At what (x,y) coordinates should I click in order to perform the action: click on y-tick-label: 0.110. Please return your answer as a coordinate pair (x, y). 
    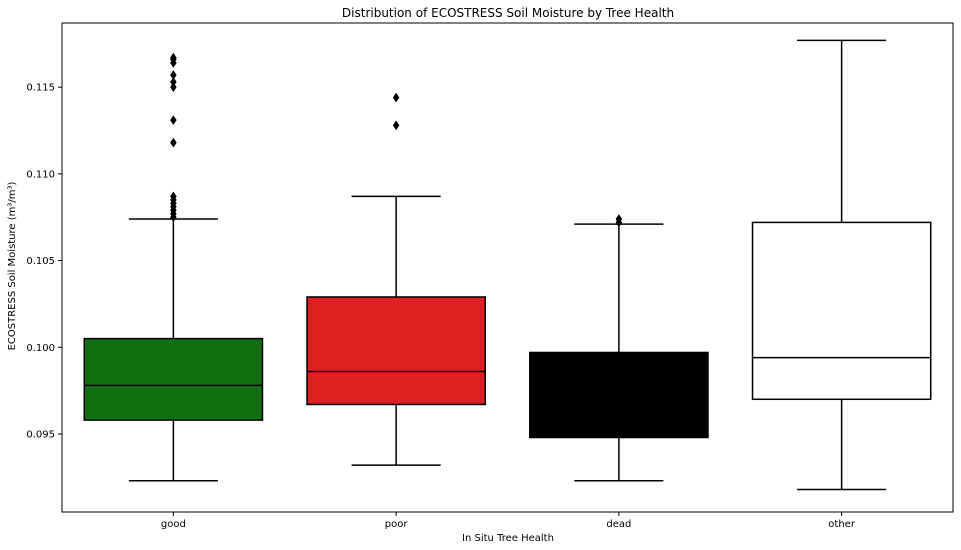
    Looking at the image, I should click on (40, 174).